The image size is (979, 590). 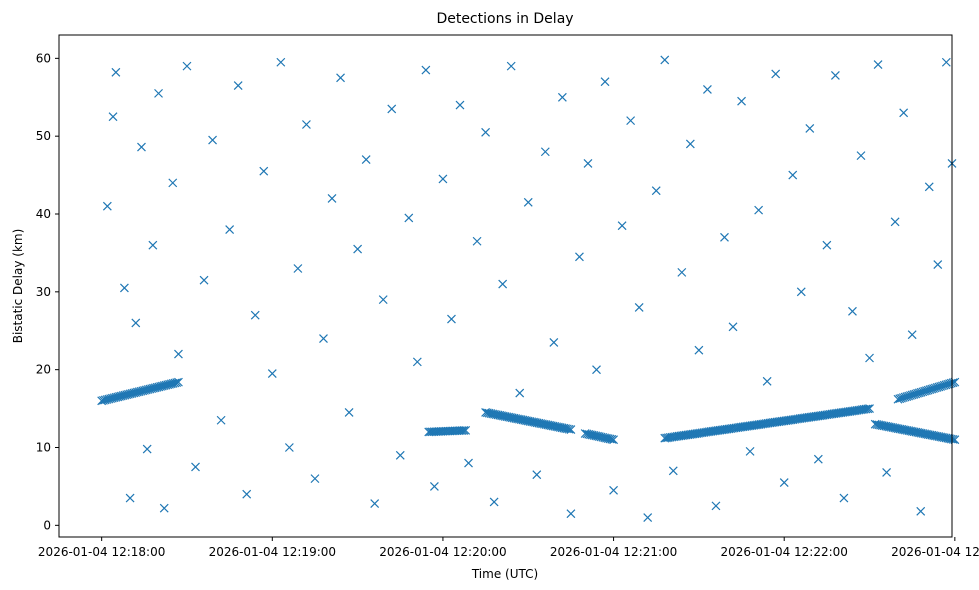 I want to click on chart-title: Detections in Delay, so click(x=504, y=19).